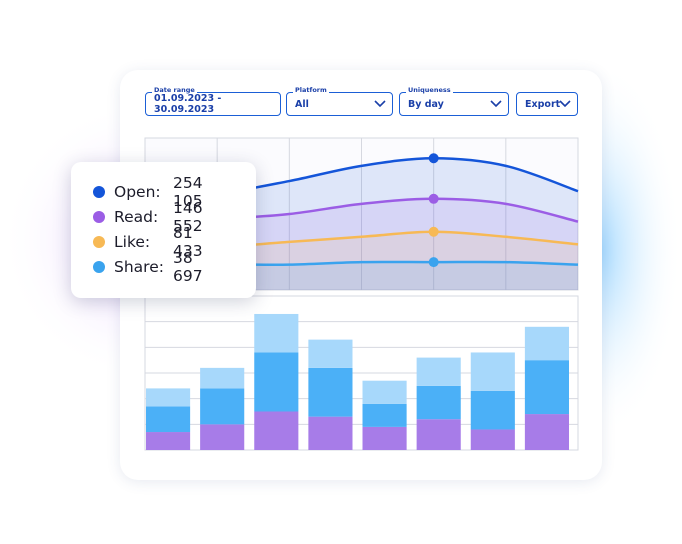 The height and width of the screenshot is (544, 682). I want to click on uniqueness-filter: Uniqueness By day, so click(454, 101).